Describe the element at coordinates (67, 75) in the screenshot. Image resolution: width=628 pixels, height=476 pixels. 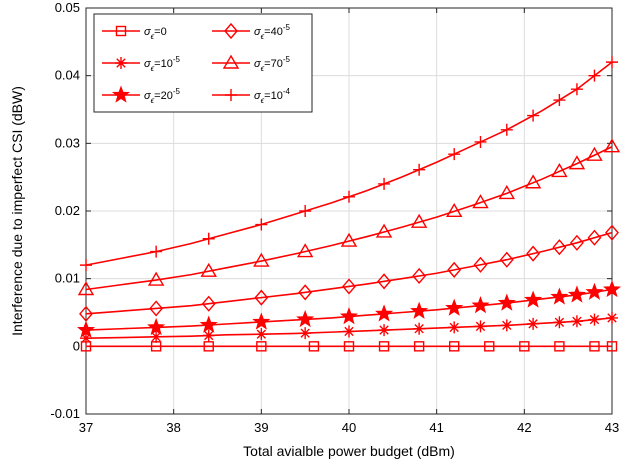
I see `y-tick-label: 0.04` at that location.